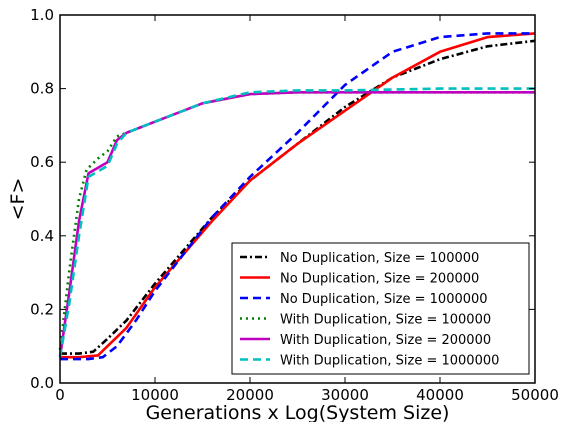 Image resolution: width=571 pixels, height=422 pixels. What do you see at coordinates (298, 412) in the screenshot?
I see `x-axis-title: Generations x Log(System Size)` at bounding box center [298, 412].